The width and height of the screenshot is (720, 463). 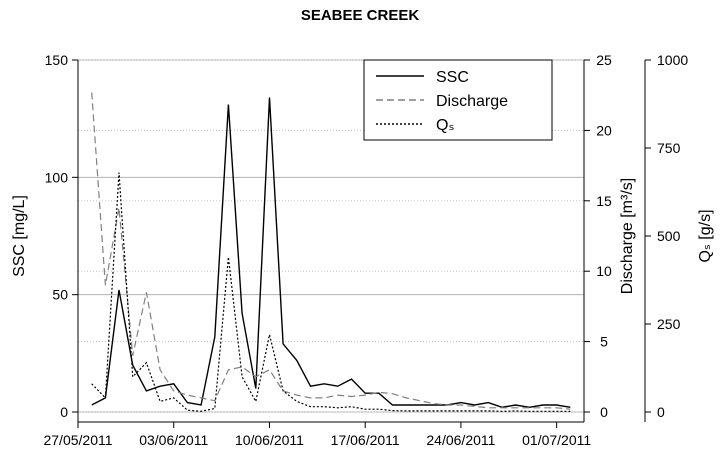 What do you see at coordinates (604, 201) in the screenshot?
I see `y2-tick-label: 15` at bounding box center [604, 201].